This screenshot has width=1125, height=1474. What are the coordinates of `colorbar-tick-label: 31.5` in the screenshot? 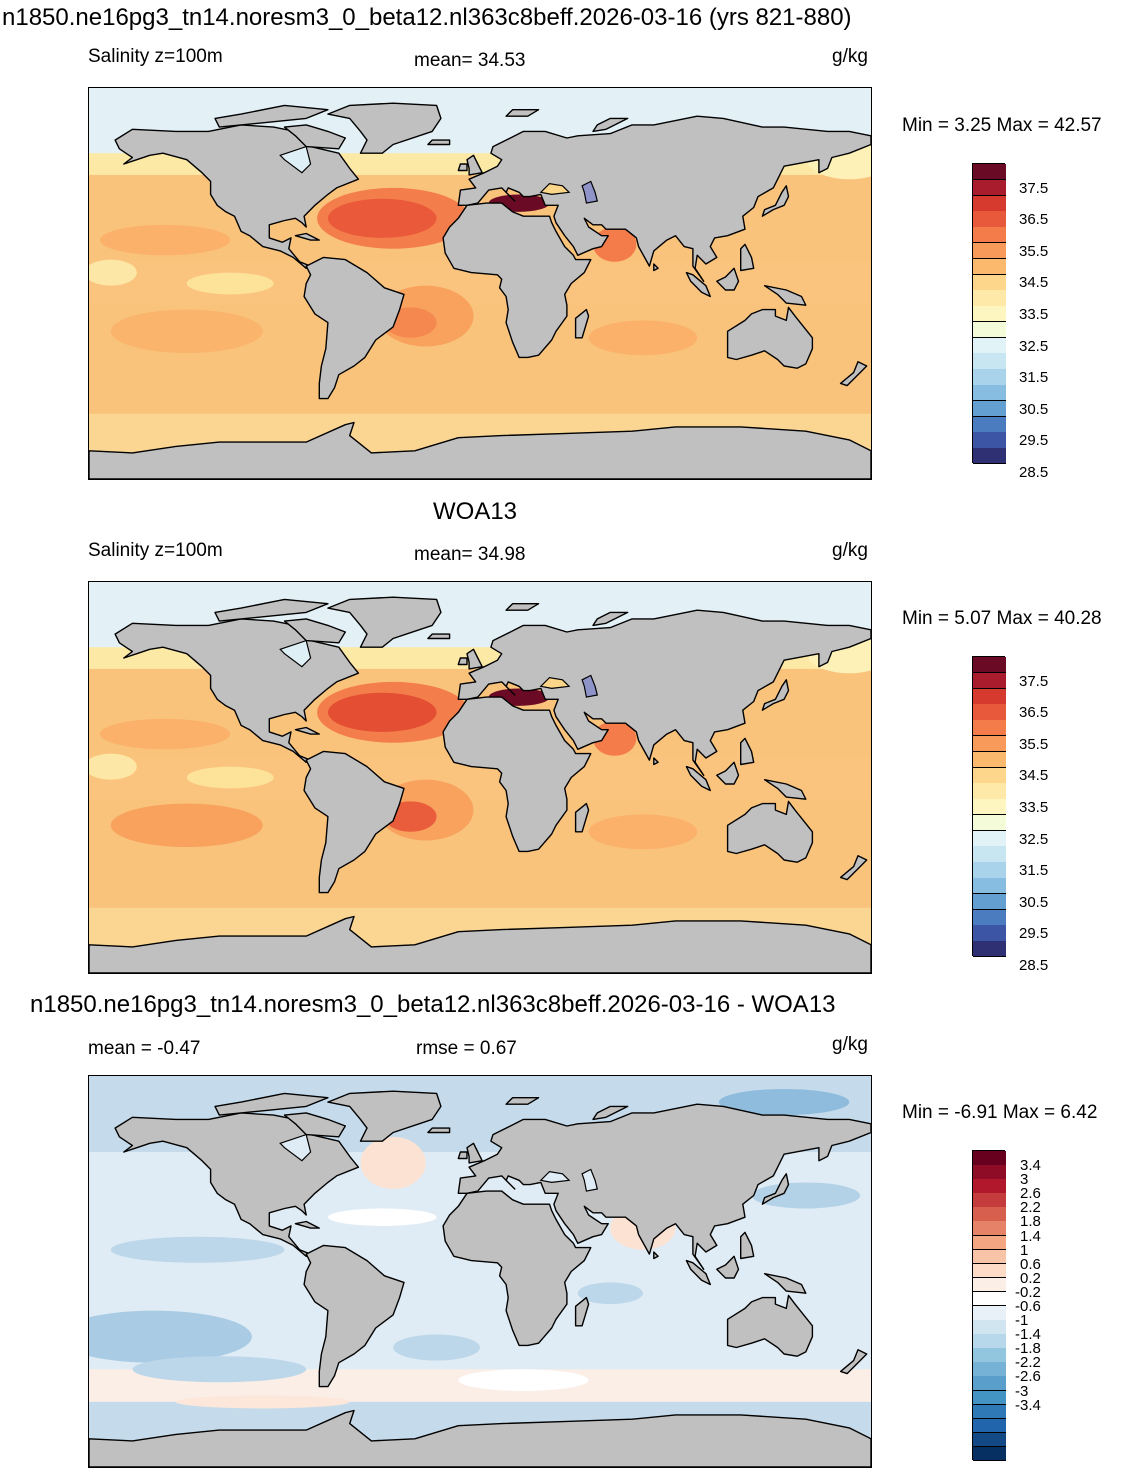 It's located at (1034, 378).